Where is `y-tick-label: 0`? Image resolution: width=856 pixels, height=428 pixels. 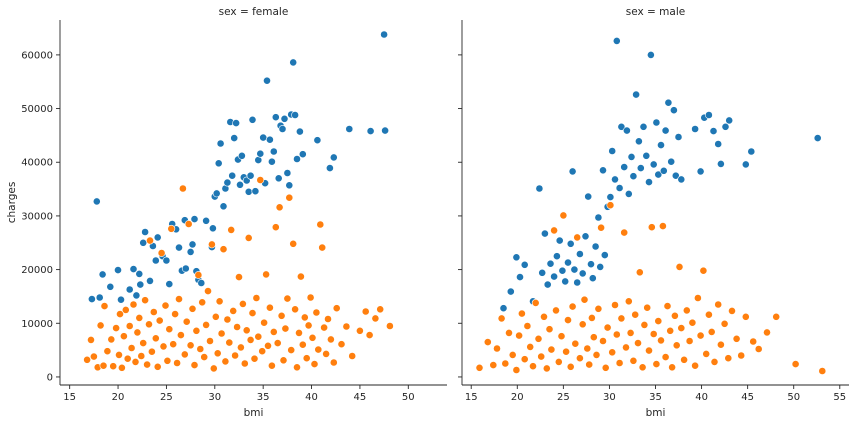 y-tick-label: 0 is located at coordinates (50, 377).